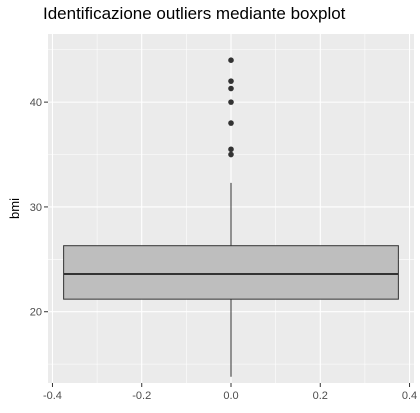  I want to click on x-tick-label: 0.4, so click(409, 396).